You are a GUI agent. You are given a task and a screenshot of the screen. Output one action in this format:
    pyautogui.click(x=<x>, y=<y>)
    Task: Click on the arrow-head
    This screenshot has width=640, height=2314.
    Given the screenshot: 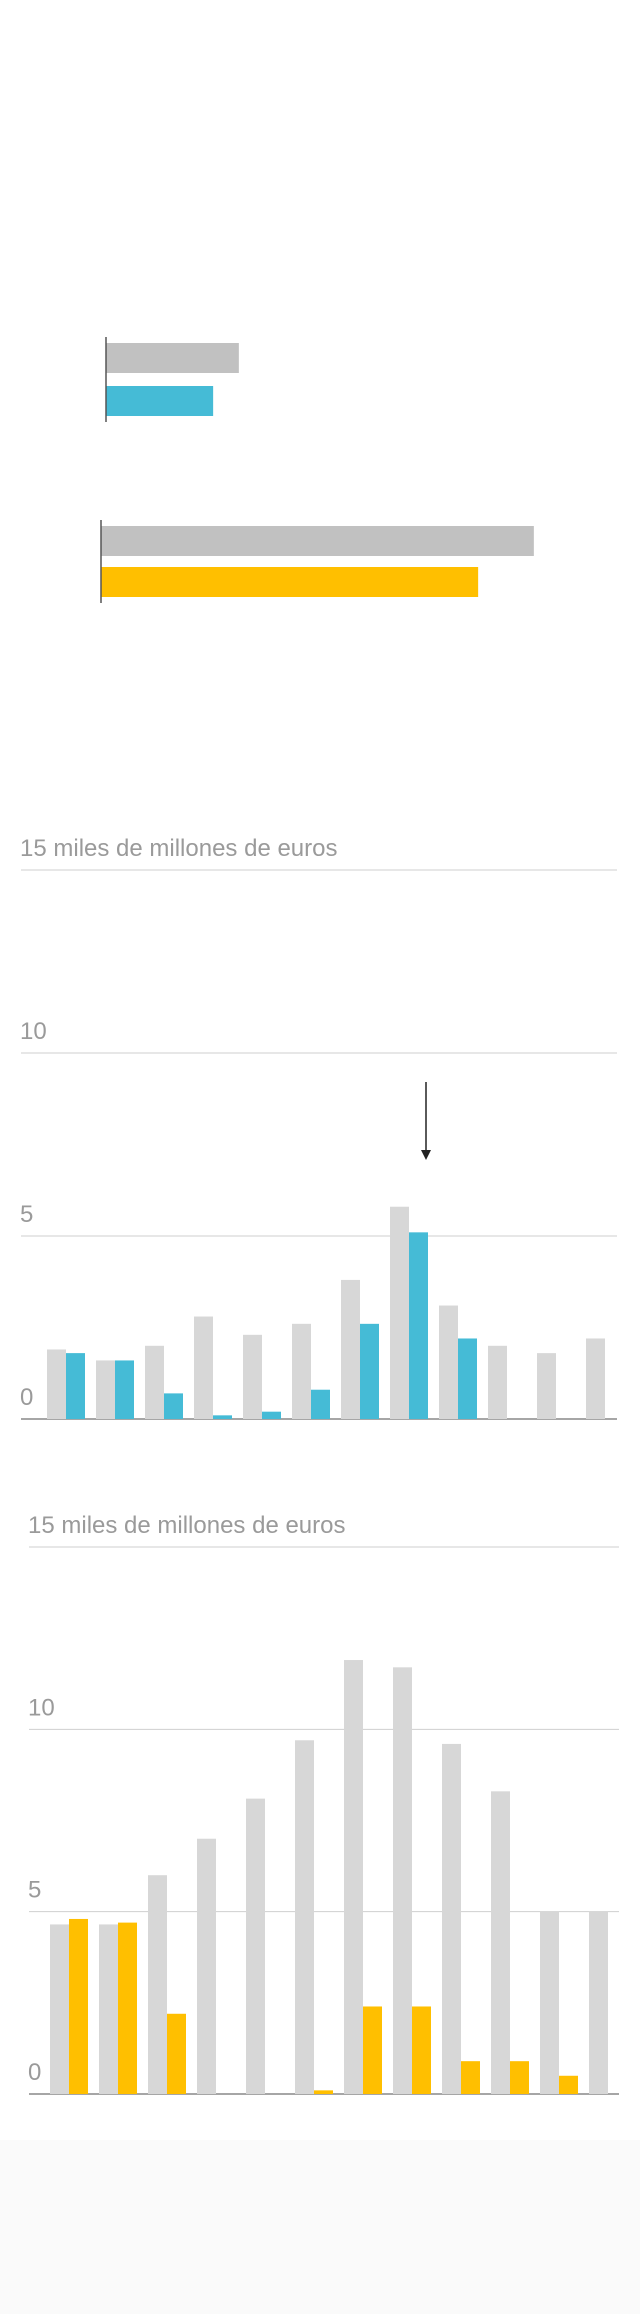 What is the action you would take?
    pyautogui.click(x=426, y=1155)
    